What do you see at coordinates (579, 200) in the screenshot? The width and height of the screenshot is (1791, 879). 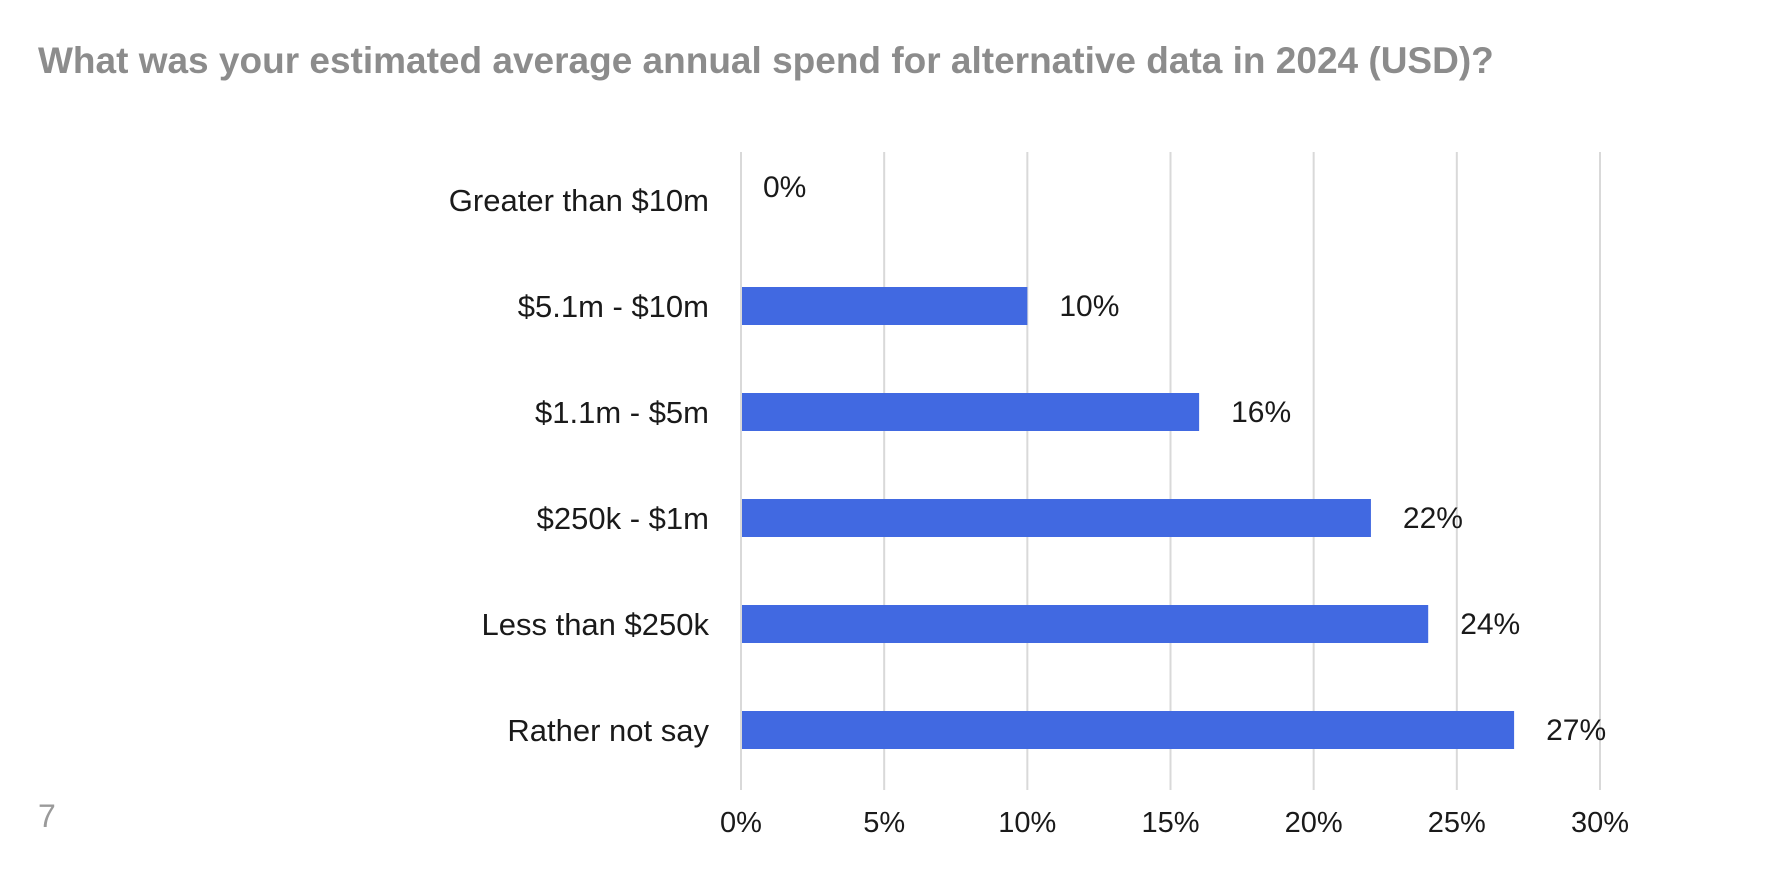 I see `category-label: Greater than $10m` at bounding box center [579, 200].